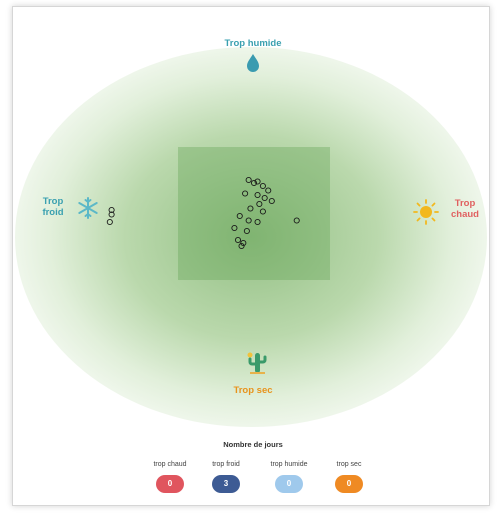  What do you see at coordinates (53, 212) in the screenshot?
I see `cold-label-line2: froid` at bounding box center [53, 212].